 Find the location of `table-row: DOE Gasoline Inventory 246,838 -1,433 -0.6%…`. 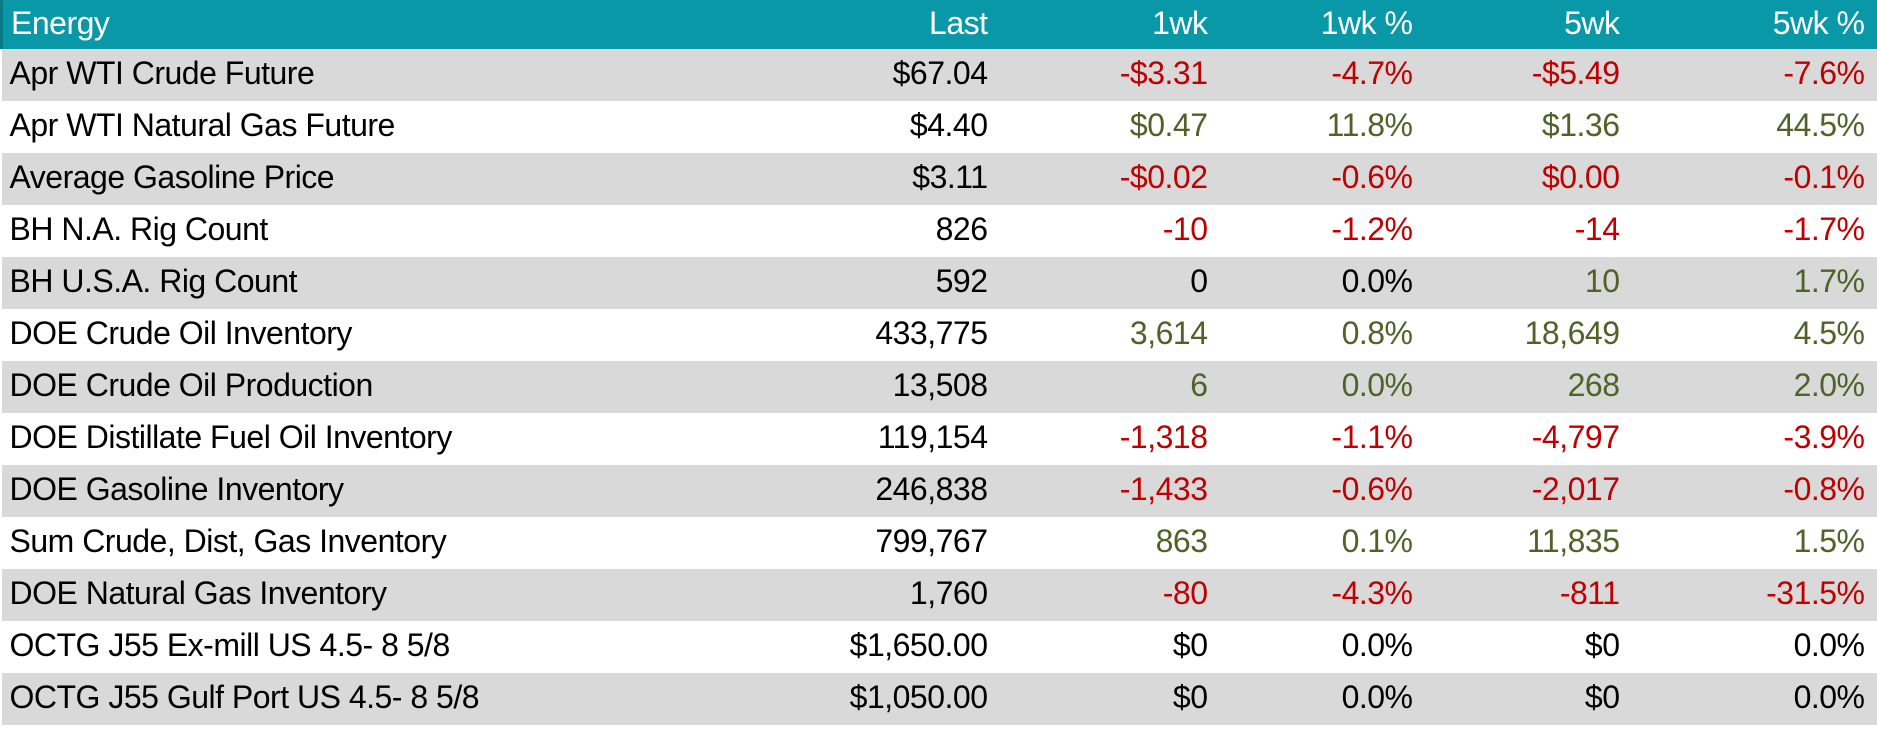

table-row: DOE Gasoline Inventory 246,838 -1,433 -0.6%… is located at coordinates (939, 491).